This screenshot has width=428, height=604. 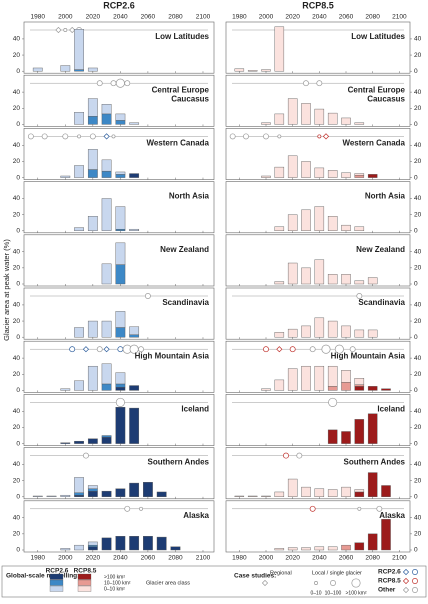 What do you see at coordinates (266, 558) in the screenshot?
I see `x-tick-label: 2000` at bounding box center [266, 558].